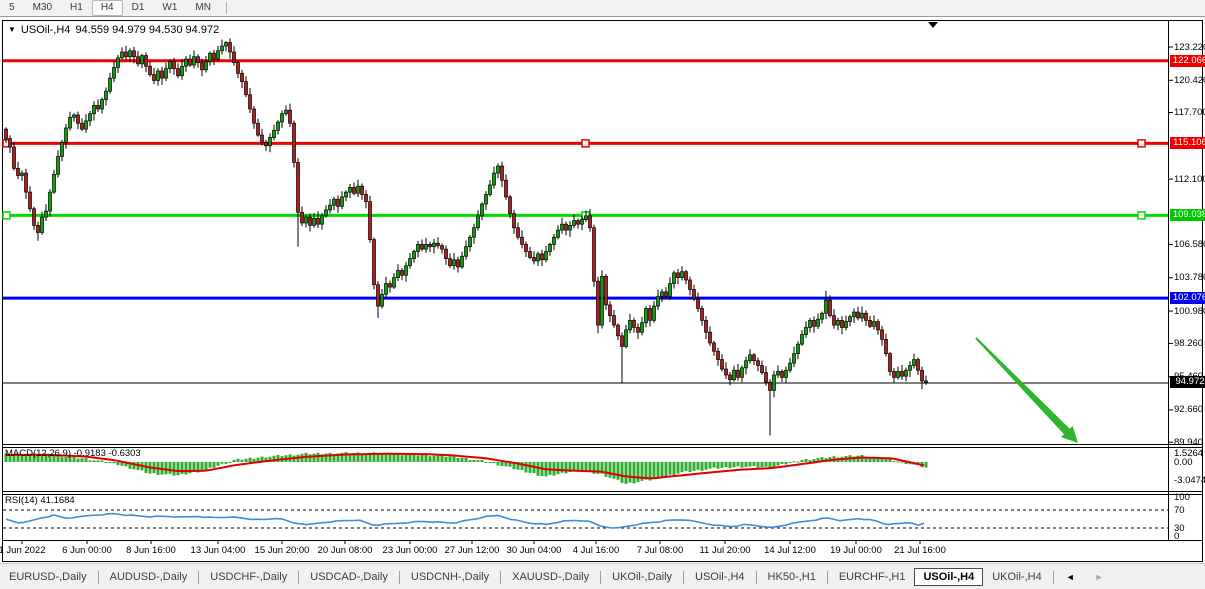 Image resolution: width=1205 pixels, height=589 pixels. What do you see at coordinates (410, 550) in the screenshot?
I see `date-tick-label: 23 Jun 00:00` at bounding box center [410, 550].